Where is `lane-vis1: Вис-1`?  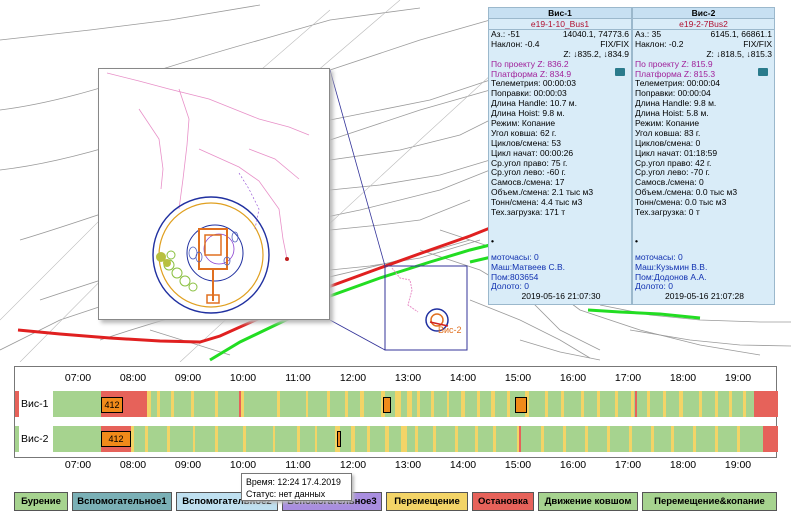 lane-vis1: Вис-1 is located at coordinates (396, 404).